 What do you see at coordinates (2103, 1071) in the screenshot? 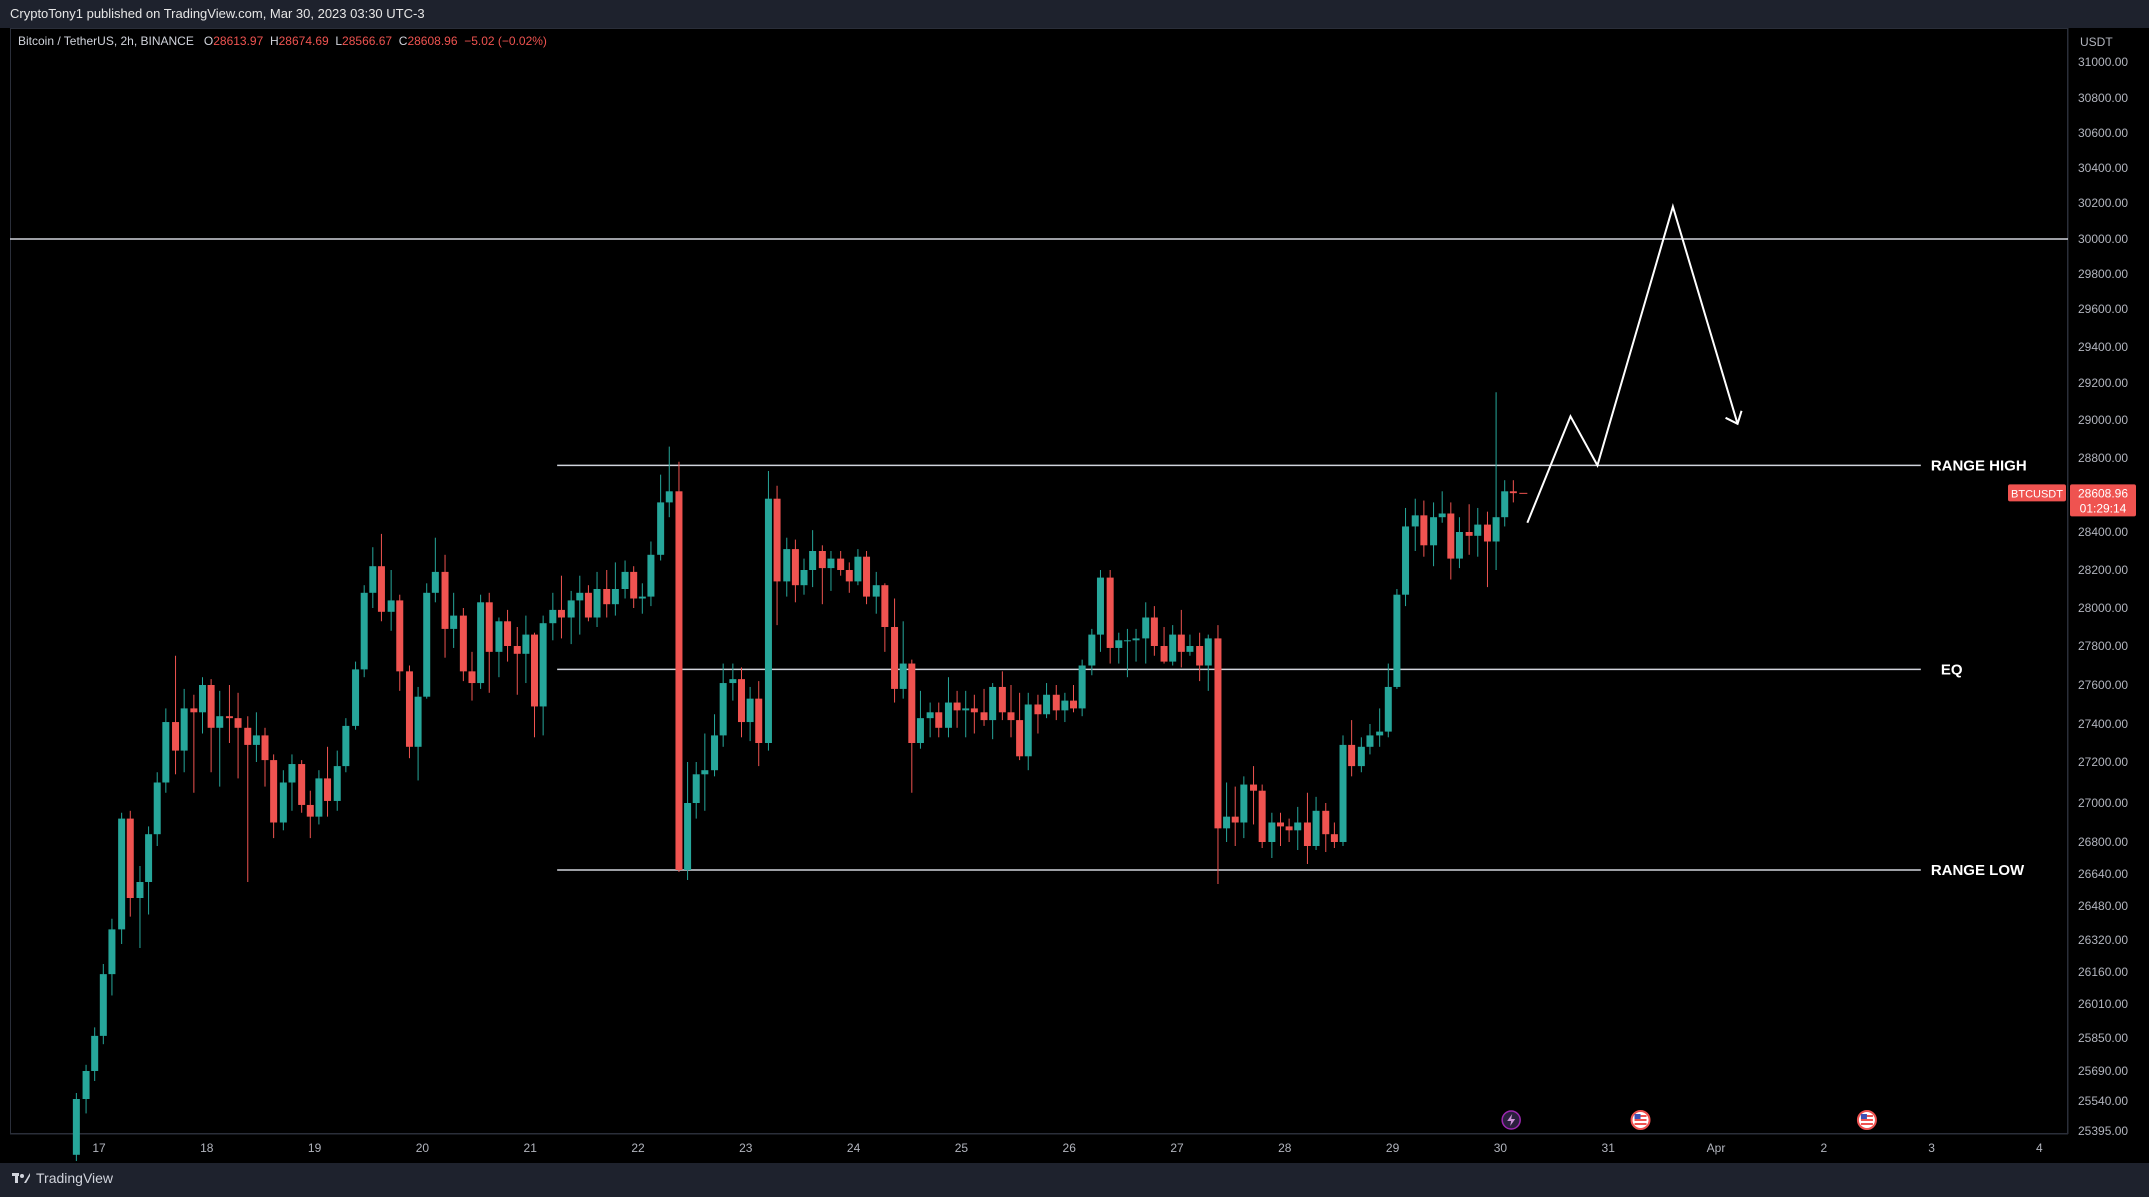
I see `y-tick-label: 25690.00` at bounding box center [2103, 1071].